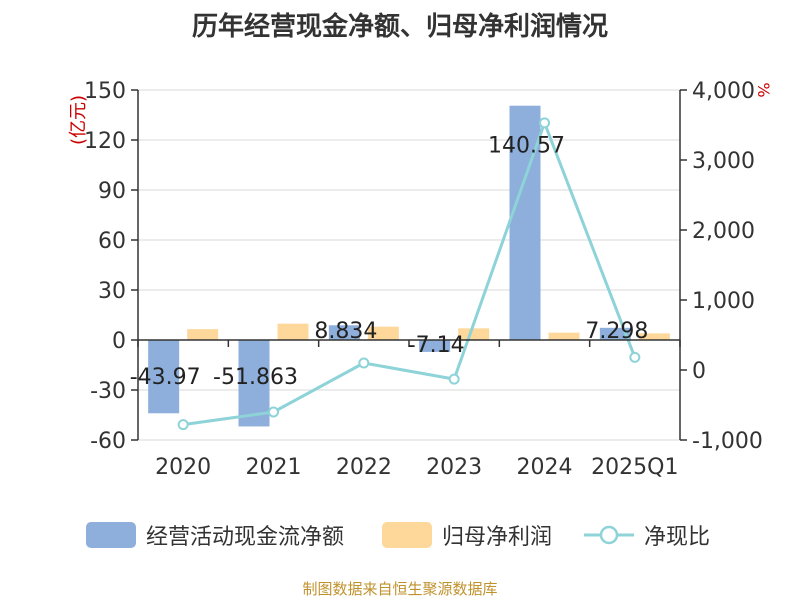 This screenshot has width=800, height=600. I want to click on y-left-unit-label: (亿元), so click(78, 120).